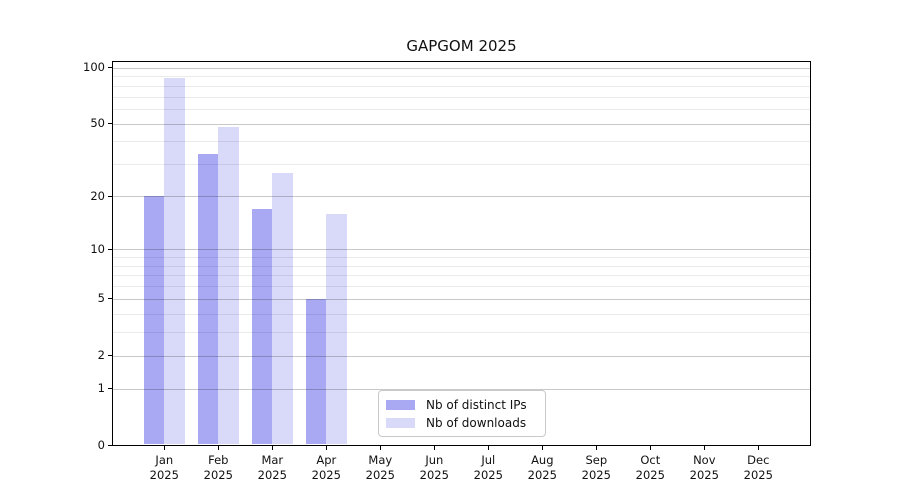  Describe the element at coordinates (154, 320) in the screenshot. I see `bar-jan-nb-of-distinct-ips` at that location.